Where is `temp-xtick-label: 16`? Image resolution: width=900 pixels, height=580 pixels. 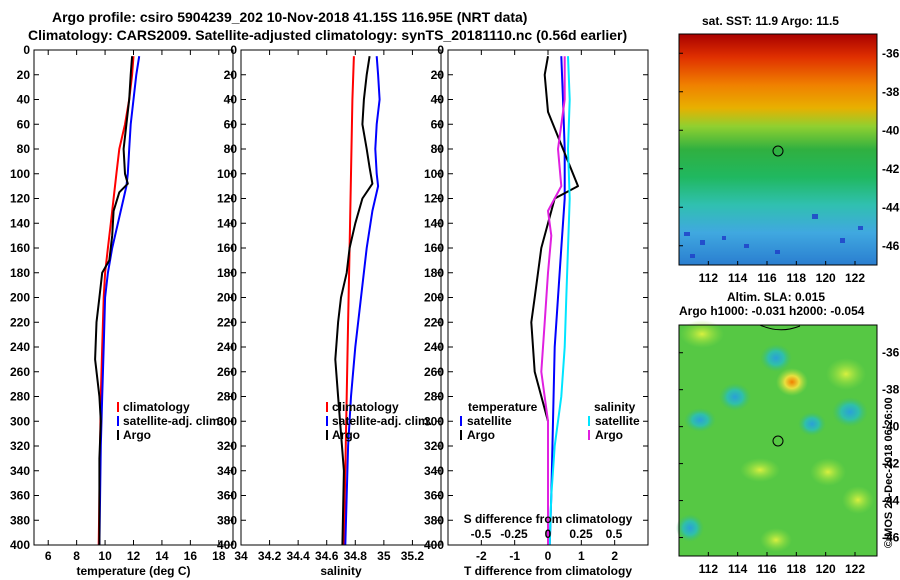 temp-xtick-label: 16 is located at coordinates (191, 556).